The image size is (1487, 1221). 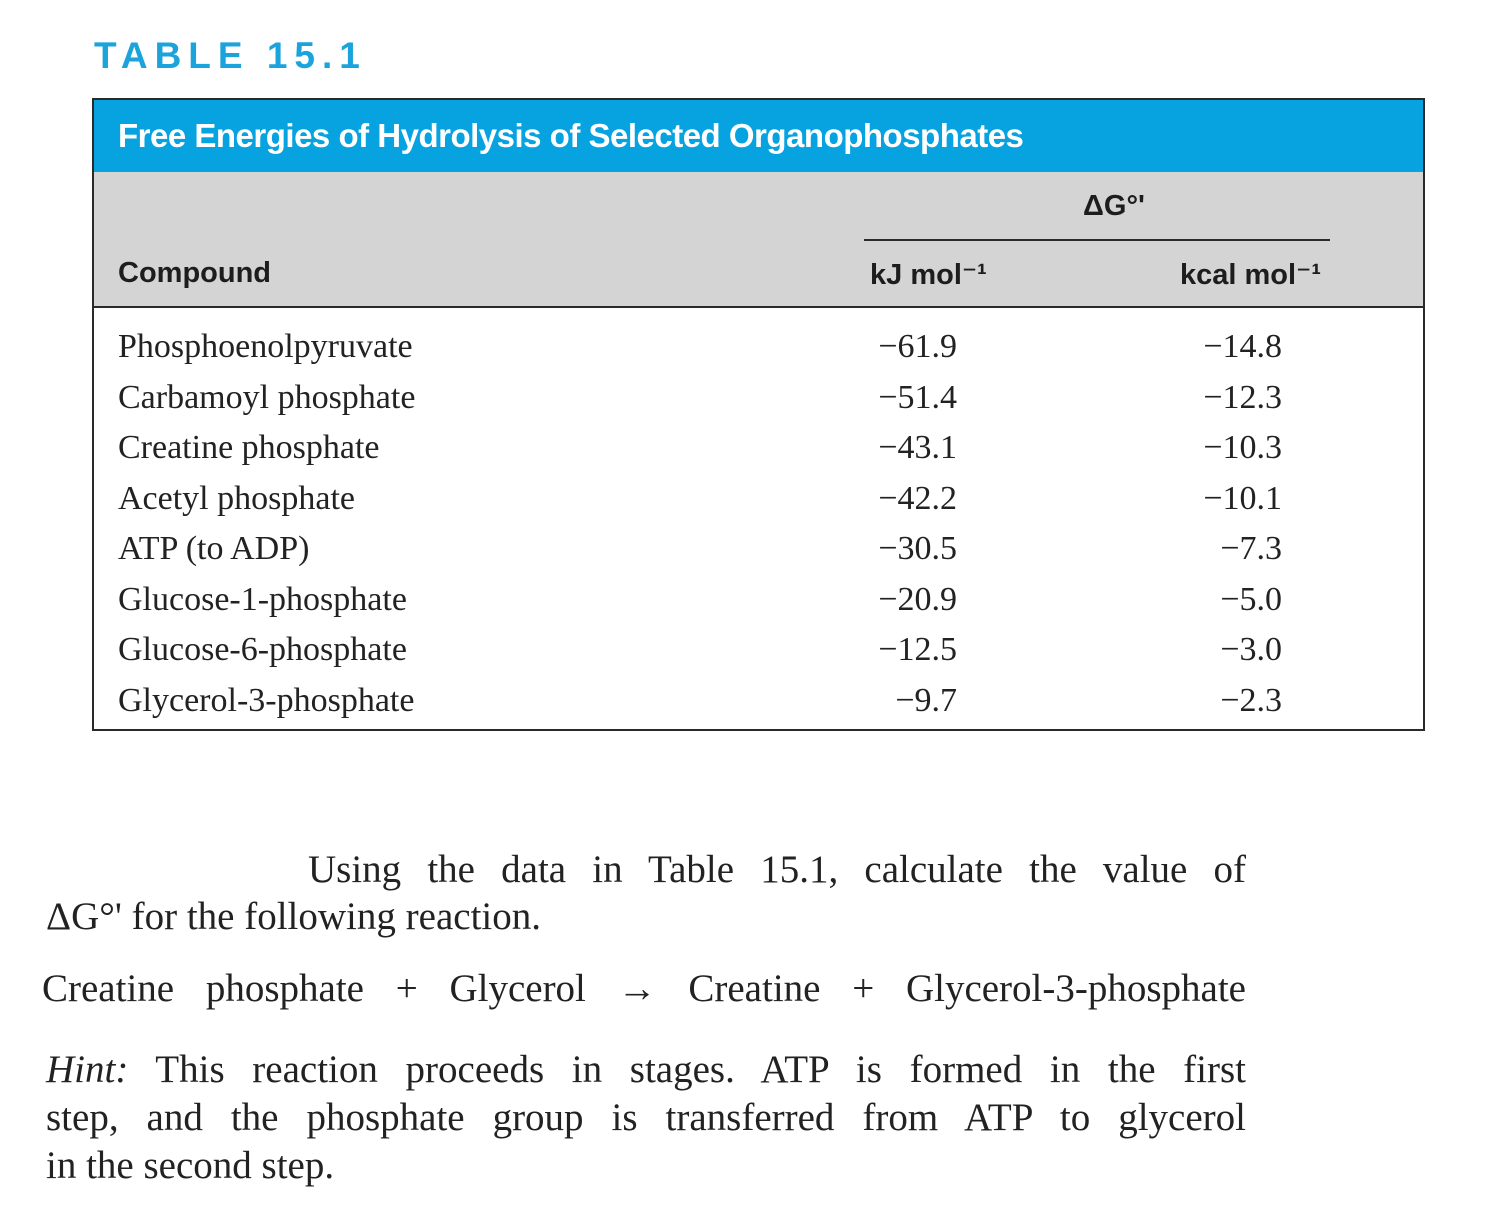 I want to click on compound-cell: Carbamoyl phosphate, so click(x=267, y=397).